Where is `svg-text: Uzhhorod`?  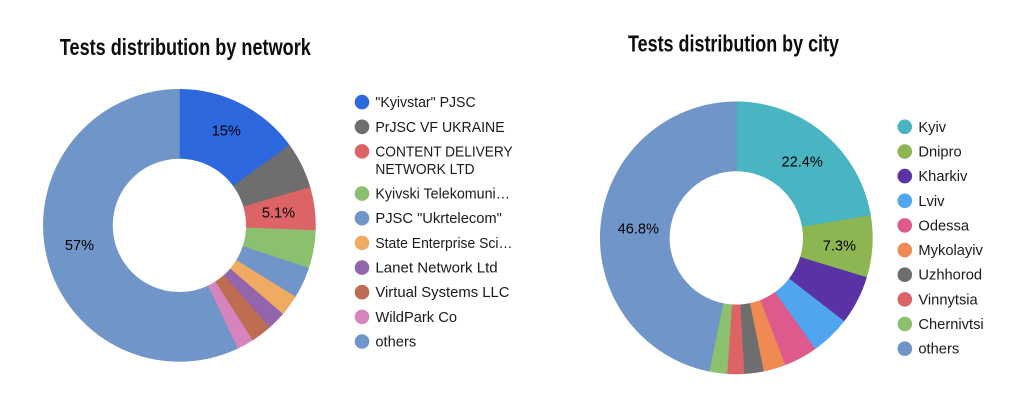
svg-text: Uzhhorod is located at coordinates (950, 276).